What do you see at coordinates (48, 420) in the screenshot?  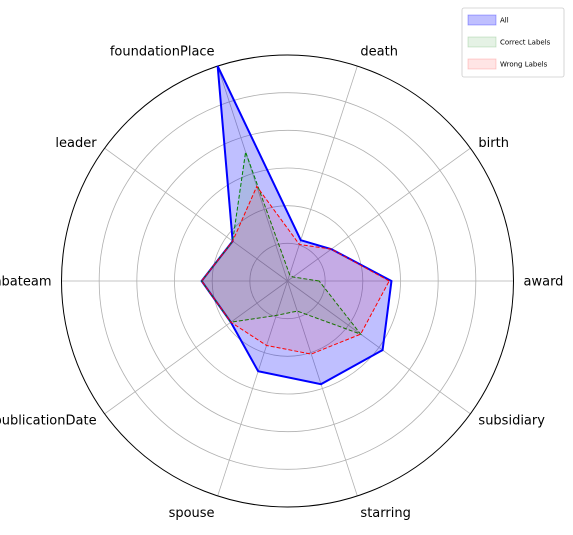 I see `axis-label-publicationdate: publicationDate` at bounding box center [48, 420].